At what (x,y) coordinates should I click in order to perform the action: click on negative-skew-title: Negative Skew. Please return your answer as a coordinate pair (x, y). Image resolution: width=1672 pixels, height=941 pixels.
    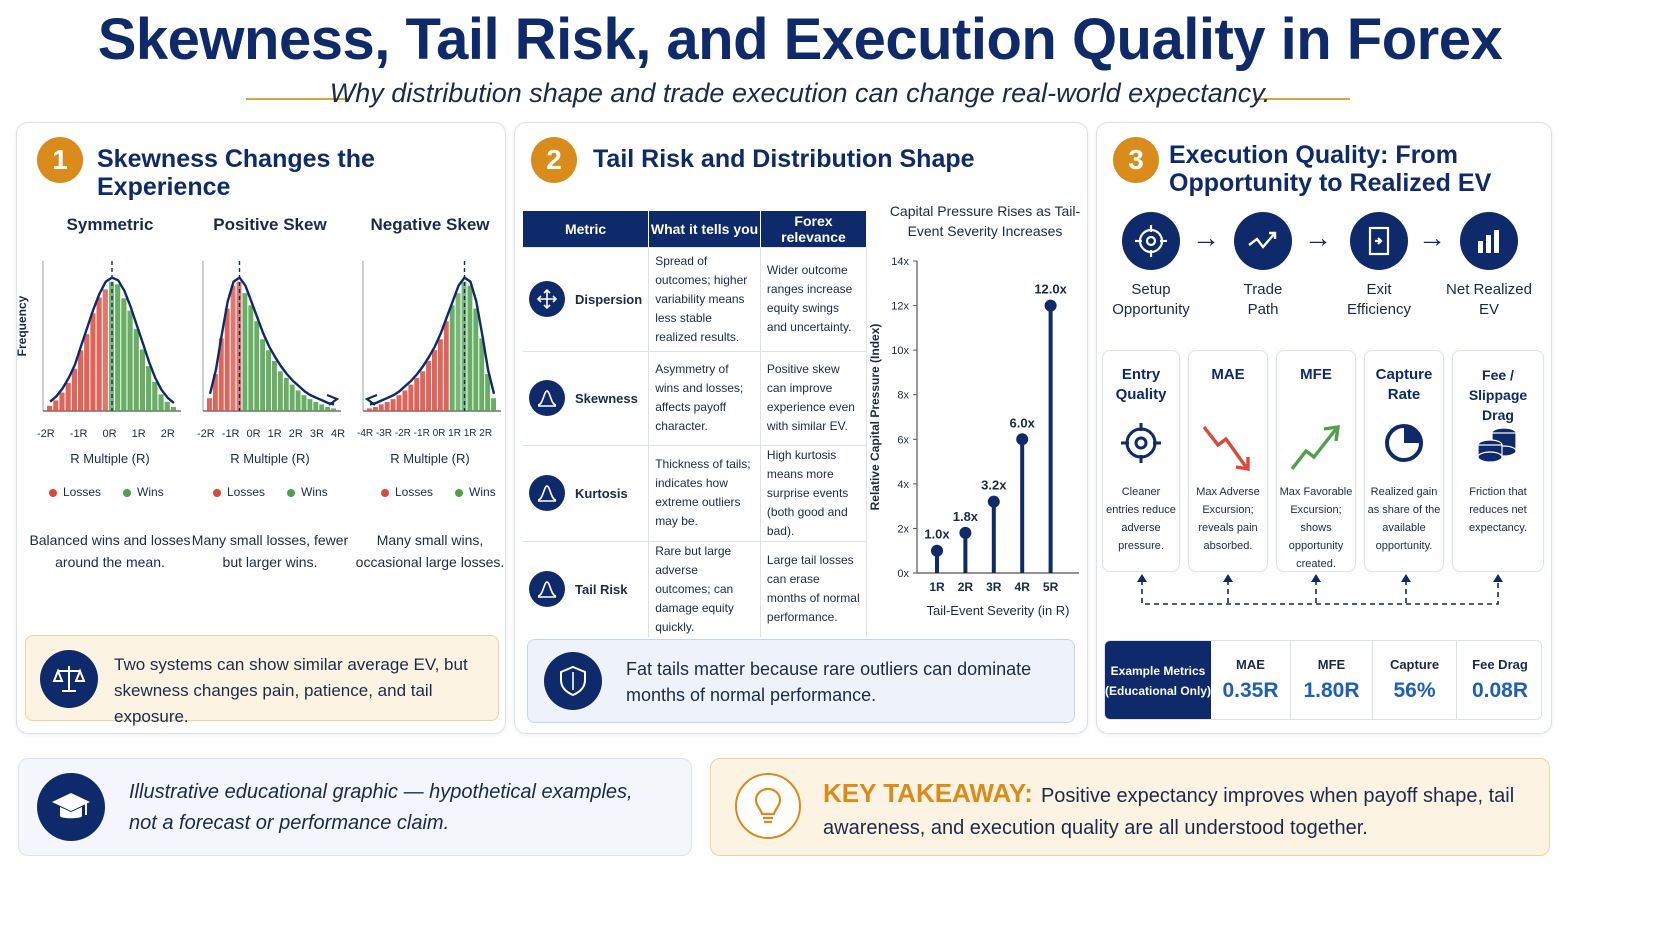
    Looking at the image, I should click on (430, 224).